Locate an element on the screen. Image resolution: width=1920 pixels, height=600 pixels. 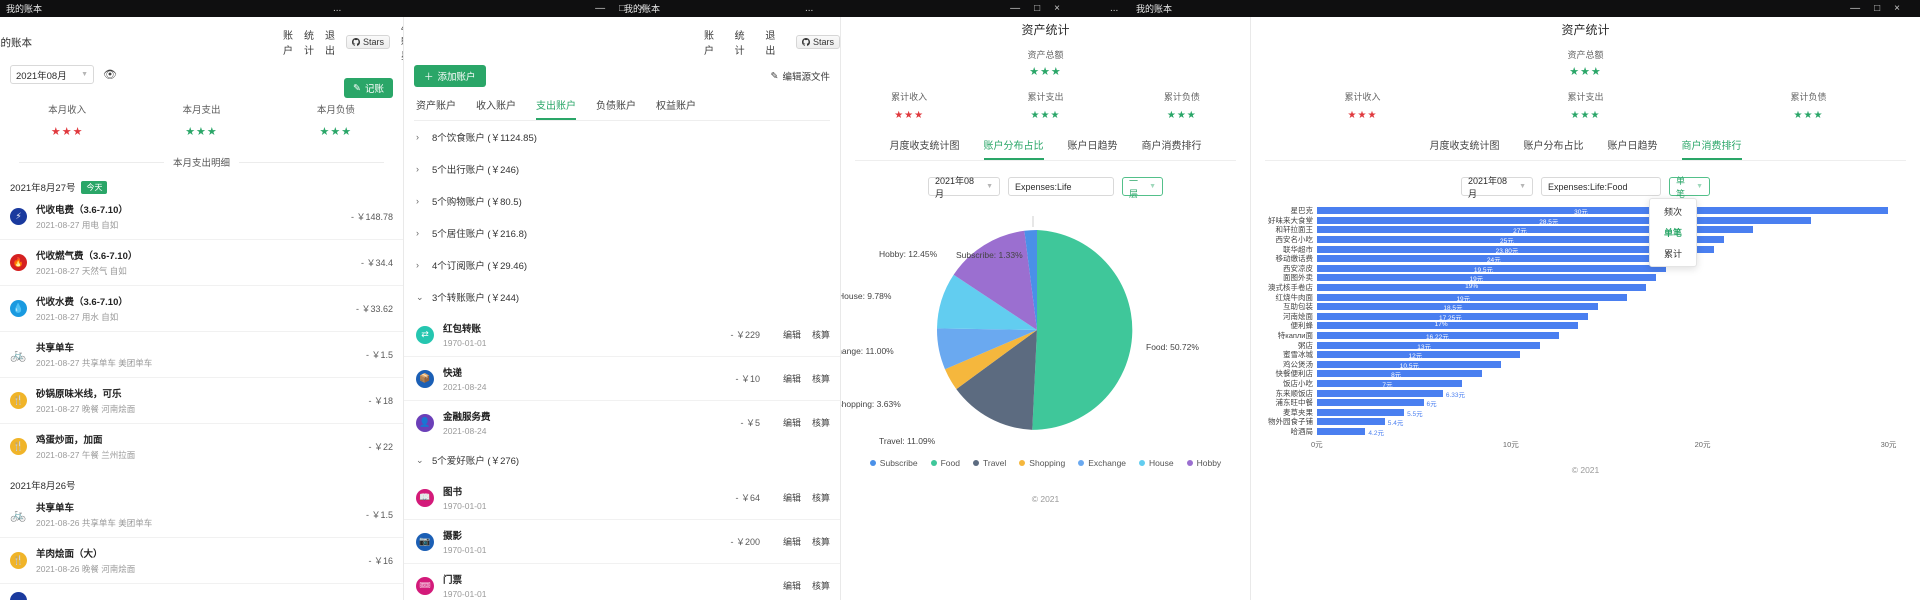
tree-node-exchange: ⌄ 3个转账账户 (￥244) is located at coordinates (622, 297).